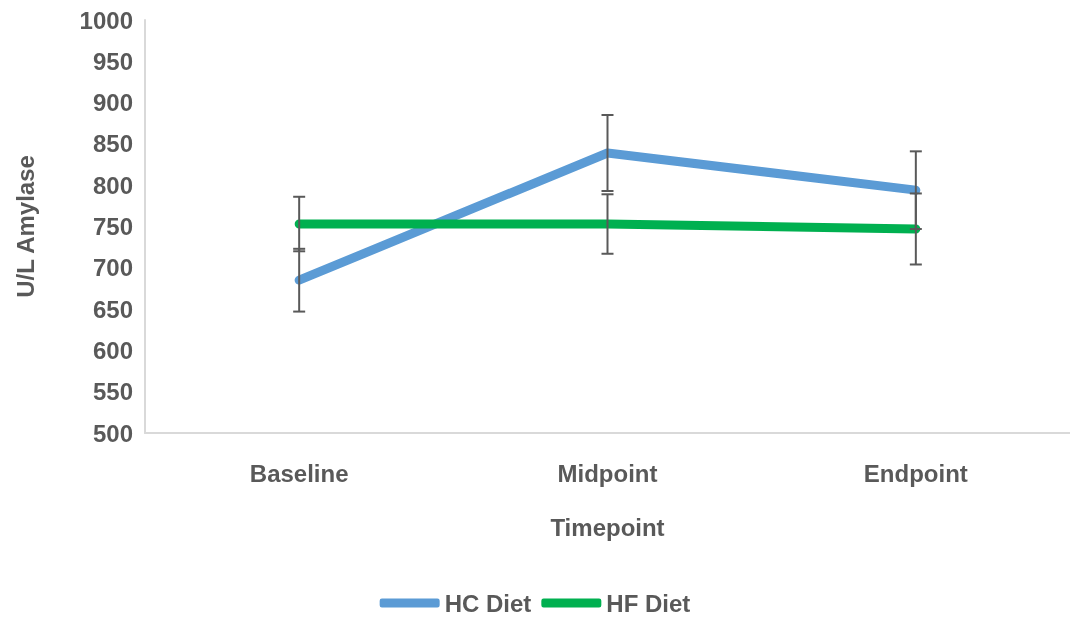 Image resolution: width=1070 pixels, height=625 pixels. Describe the element at coordinates (112, 392) in the screenshot. I see `y-tick-label: 550` at that location.